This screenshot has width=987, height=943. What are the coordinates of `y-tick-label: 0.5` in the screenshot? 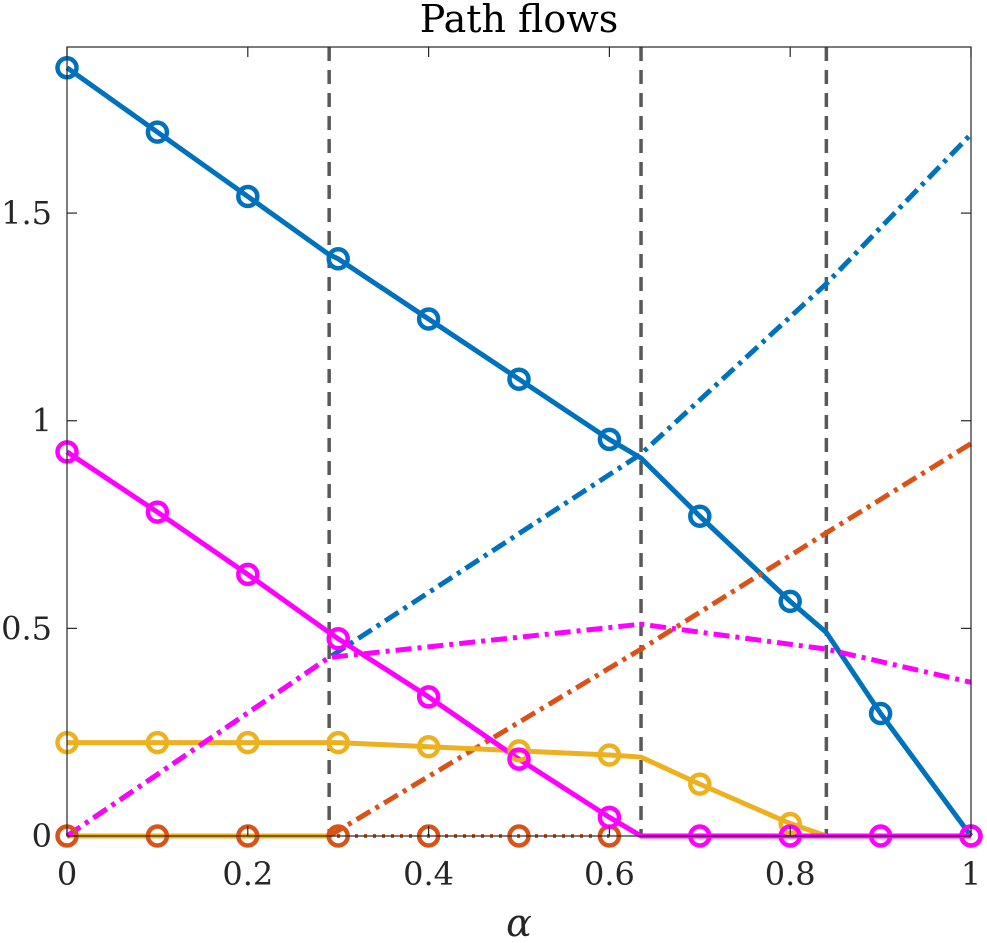 It's located at (26, 628).